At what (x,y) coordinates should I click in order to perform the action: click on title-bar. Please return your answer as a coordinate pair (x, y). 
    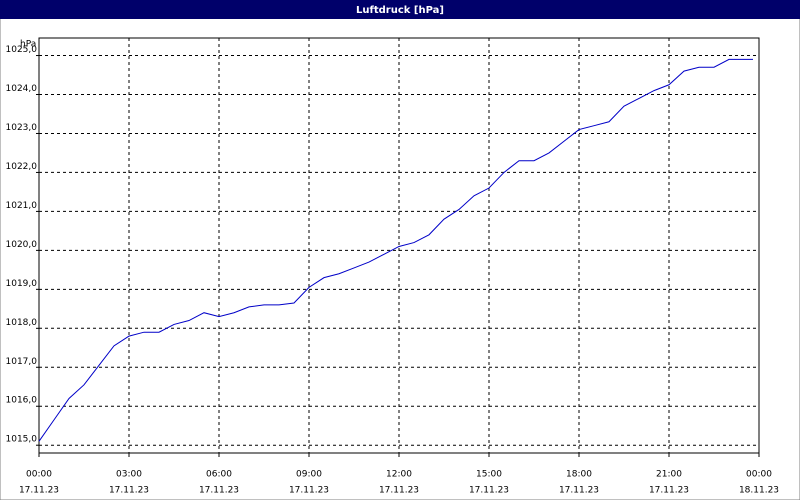
    Looking at the image, I should click on (400, 9).